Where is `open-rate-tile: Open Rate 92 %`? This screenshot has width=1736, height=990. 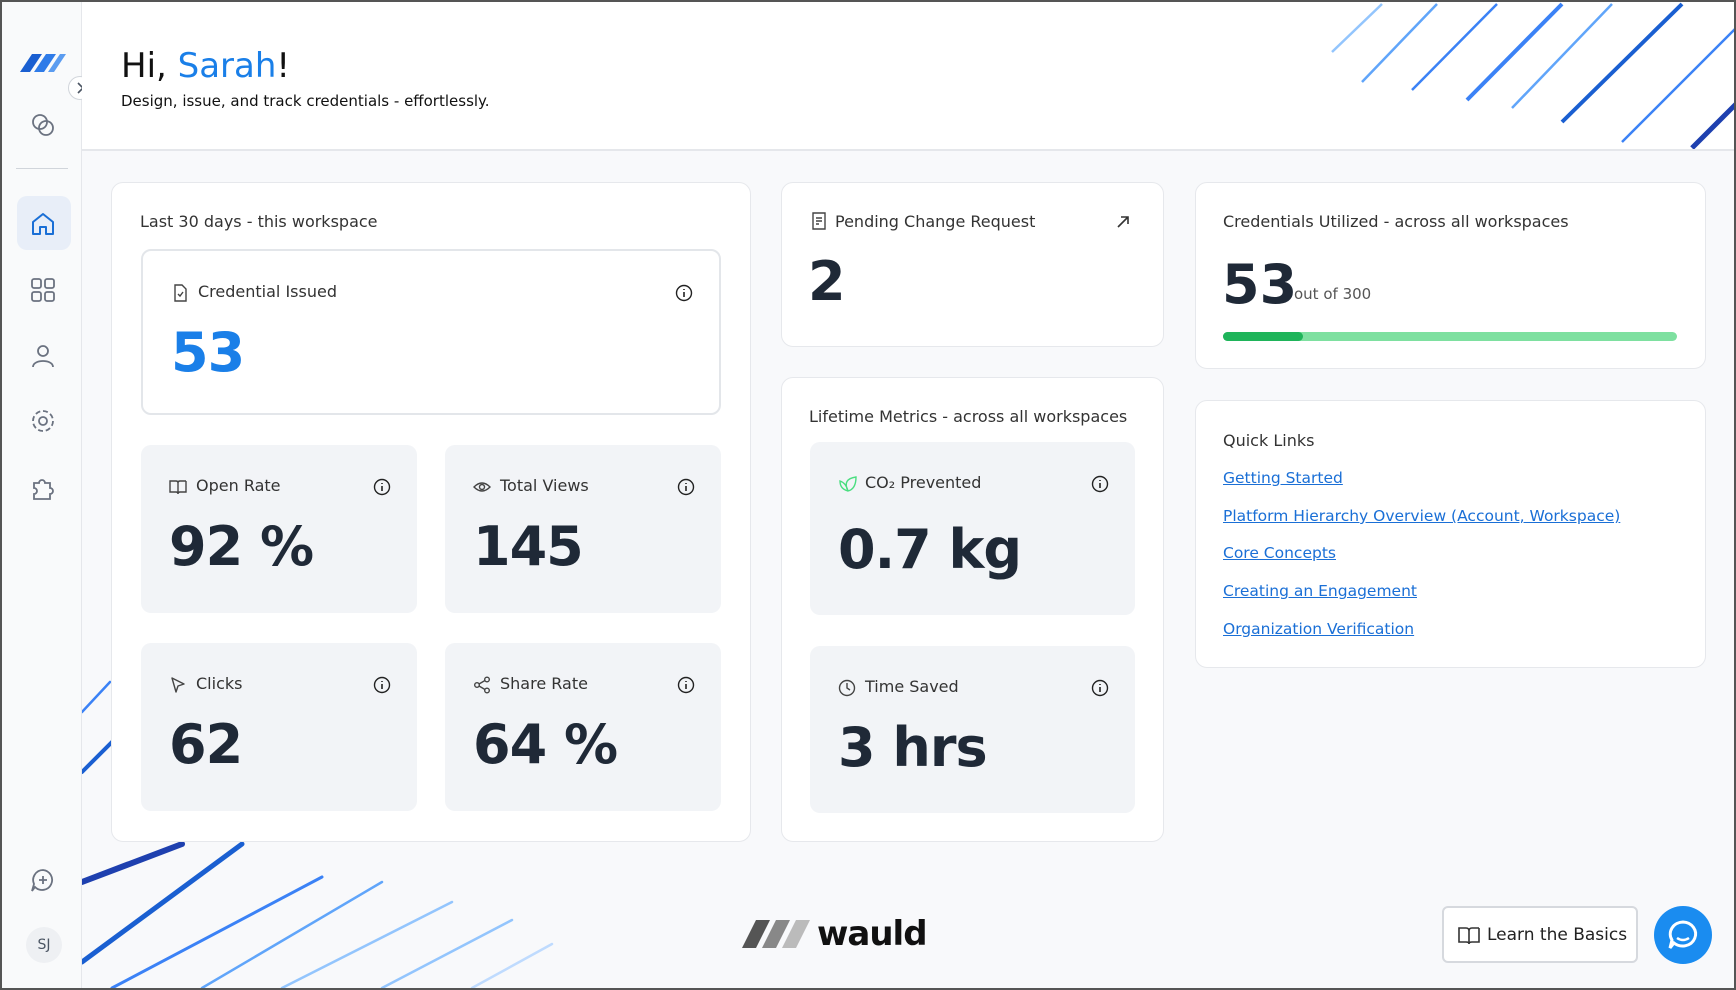 open-rate-tile: Open Rate 92 % is located at coordinates (279, 529).